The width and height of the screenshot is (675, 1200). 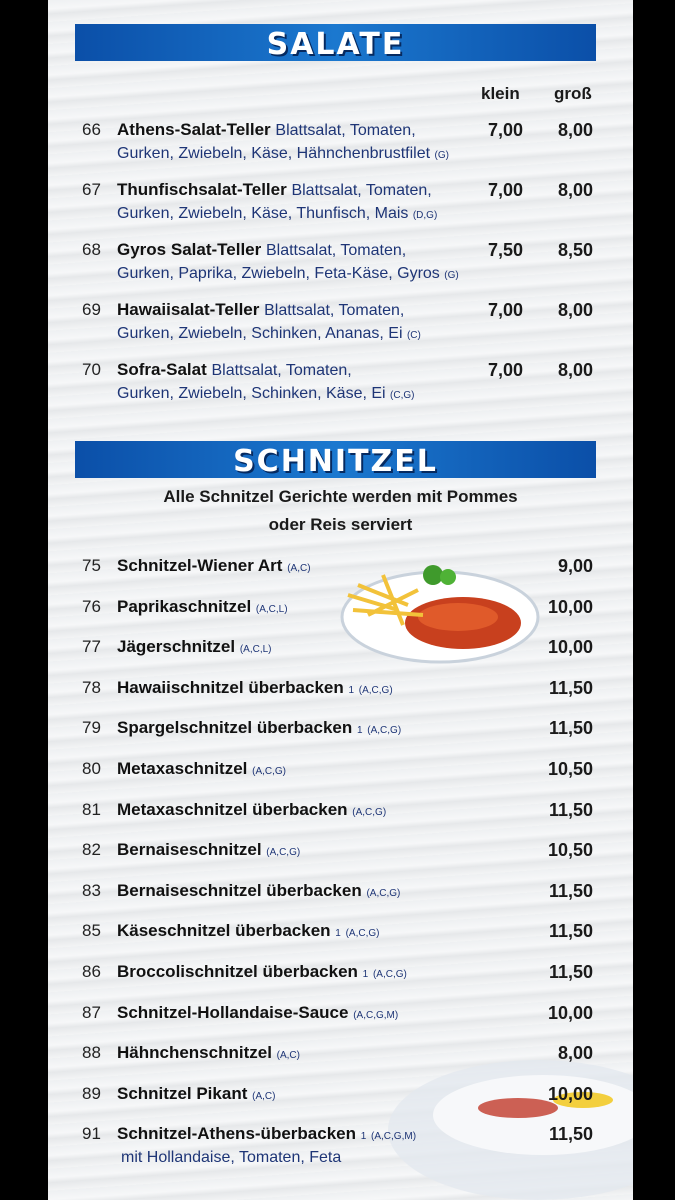 What do you see at coordinates (575, 250) in the screenshot?
I see `price-large: 8,50` at bounding box center [575, 250].